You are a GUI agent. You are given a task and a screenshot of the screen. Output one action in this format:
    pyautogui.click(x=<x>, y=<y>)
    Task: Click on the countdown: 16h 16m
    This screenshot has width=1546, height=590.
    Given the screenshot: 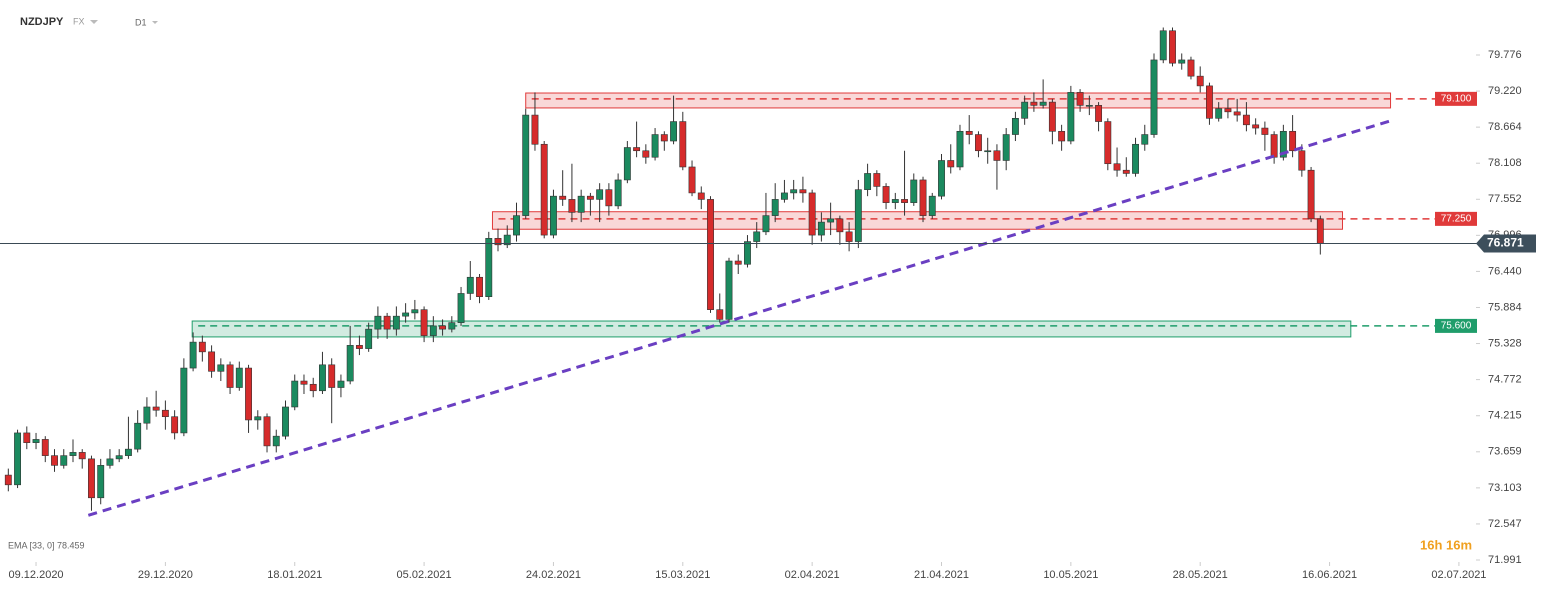 What is the action you would take?
    pyautogui.click(x=1446, y=544)
    